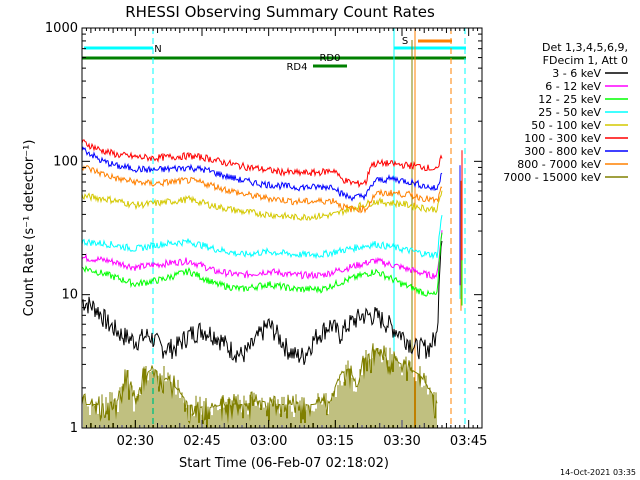  What do you see at coordinates (585, 60) in the screenshot?
I see `legend-header: FDecim 1, Att 0` at bounding box center [585, 60].